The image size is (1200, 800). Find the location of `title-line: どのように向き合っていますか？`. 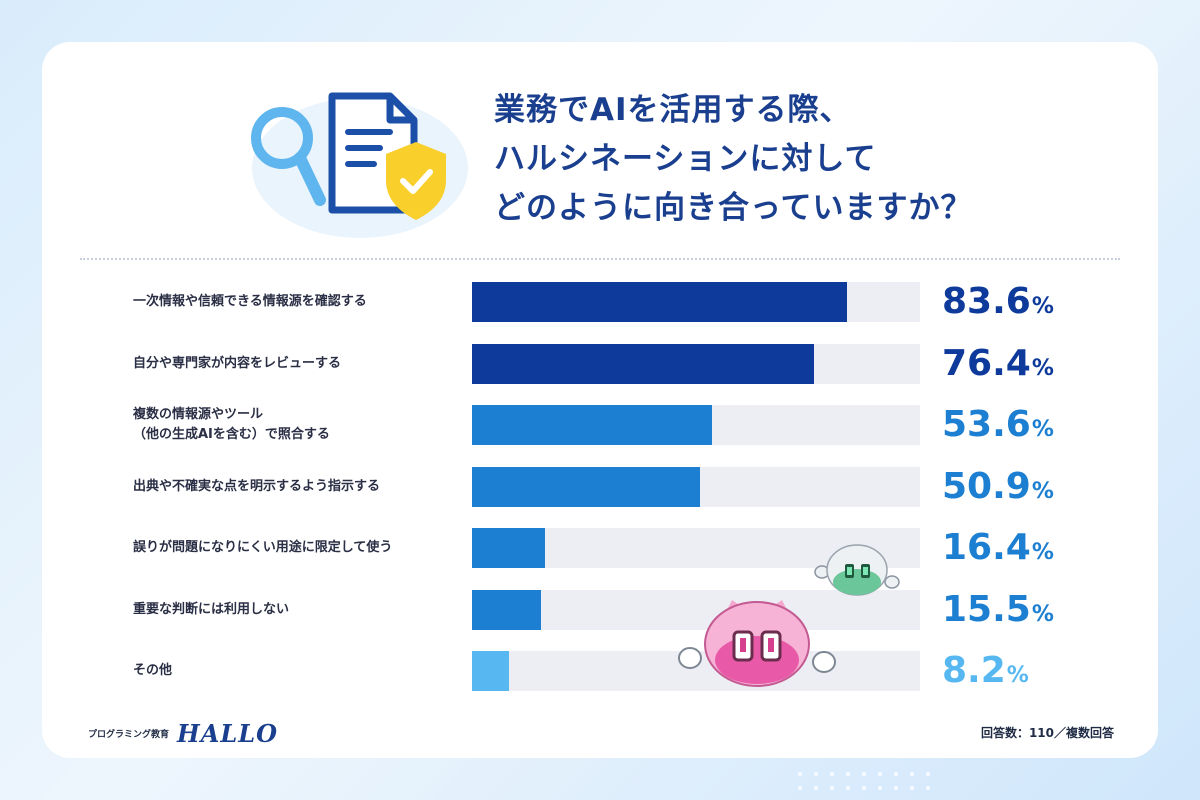

title-line: どのように向き合っていますか？ is located at coordinates (733, 208).